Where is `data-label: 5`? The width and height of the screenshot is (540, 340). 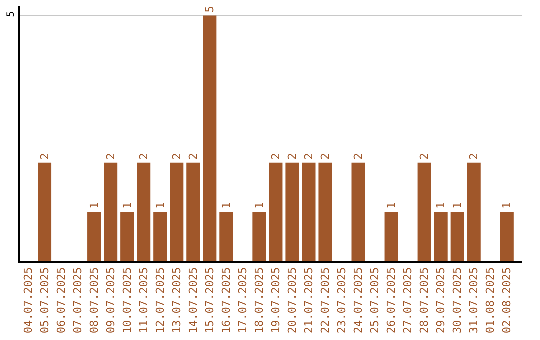 data-label: 5 is located at coordinates (209, 9).